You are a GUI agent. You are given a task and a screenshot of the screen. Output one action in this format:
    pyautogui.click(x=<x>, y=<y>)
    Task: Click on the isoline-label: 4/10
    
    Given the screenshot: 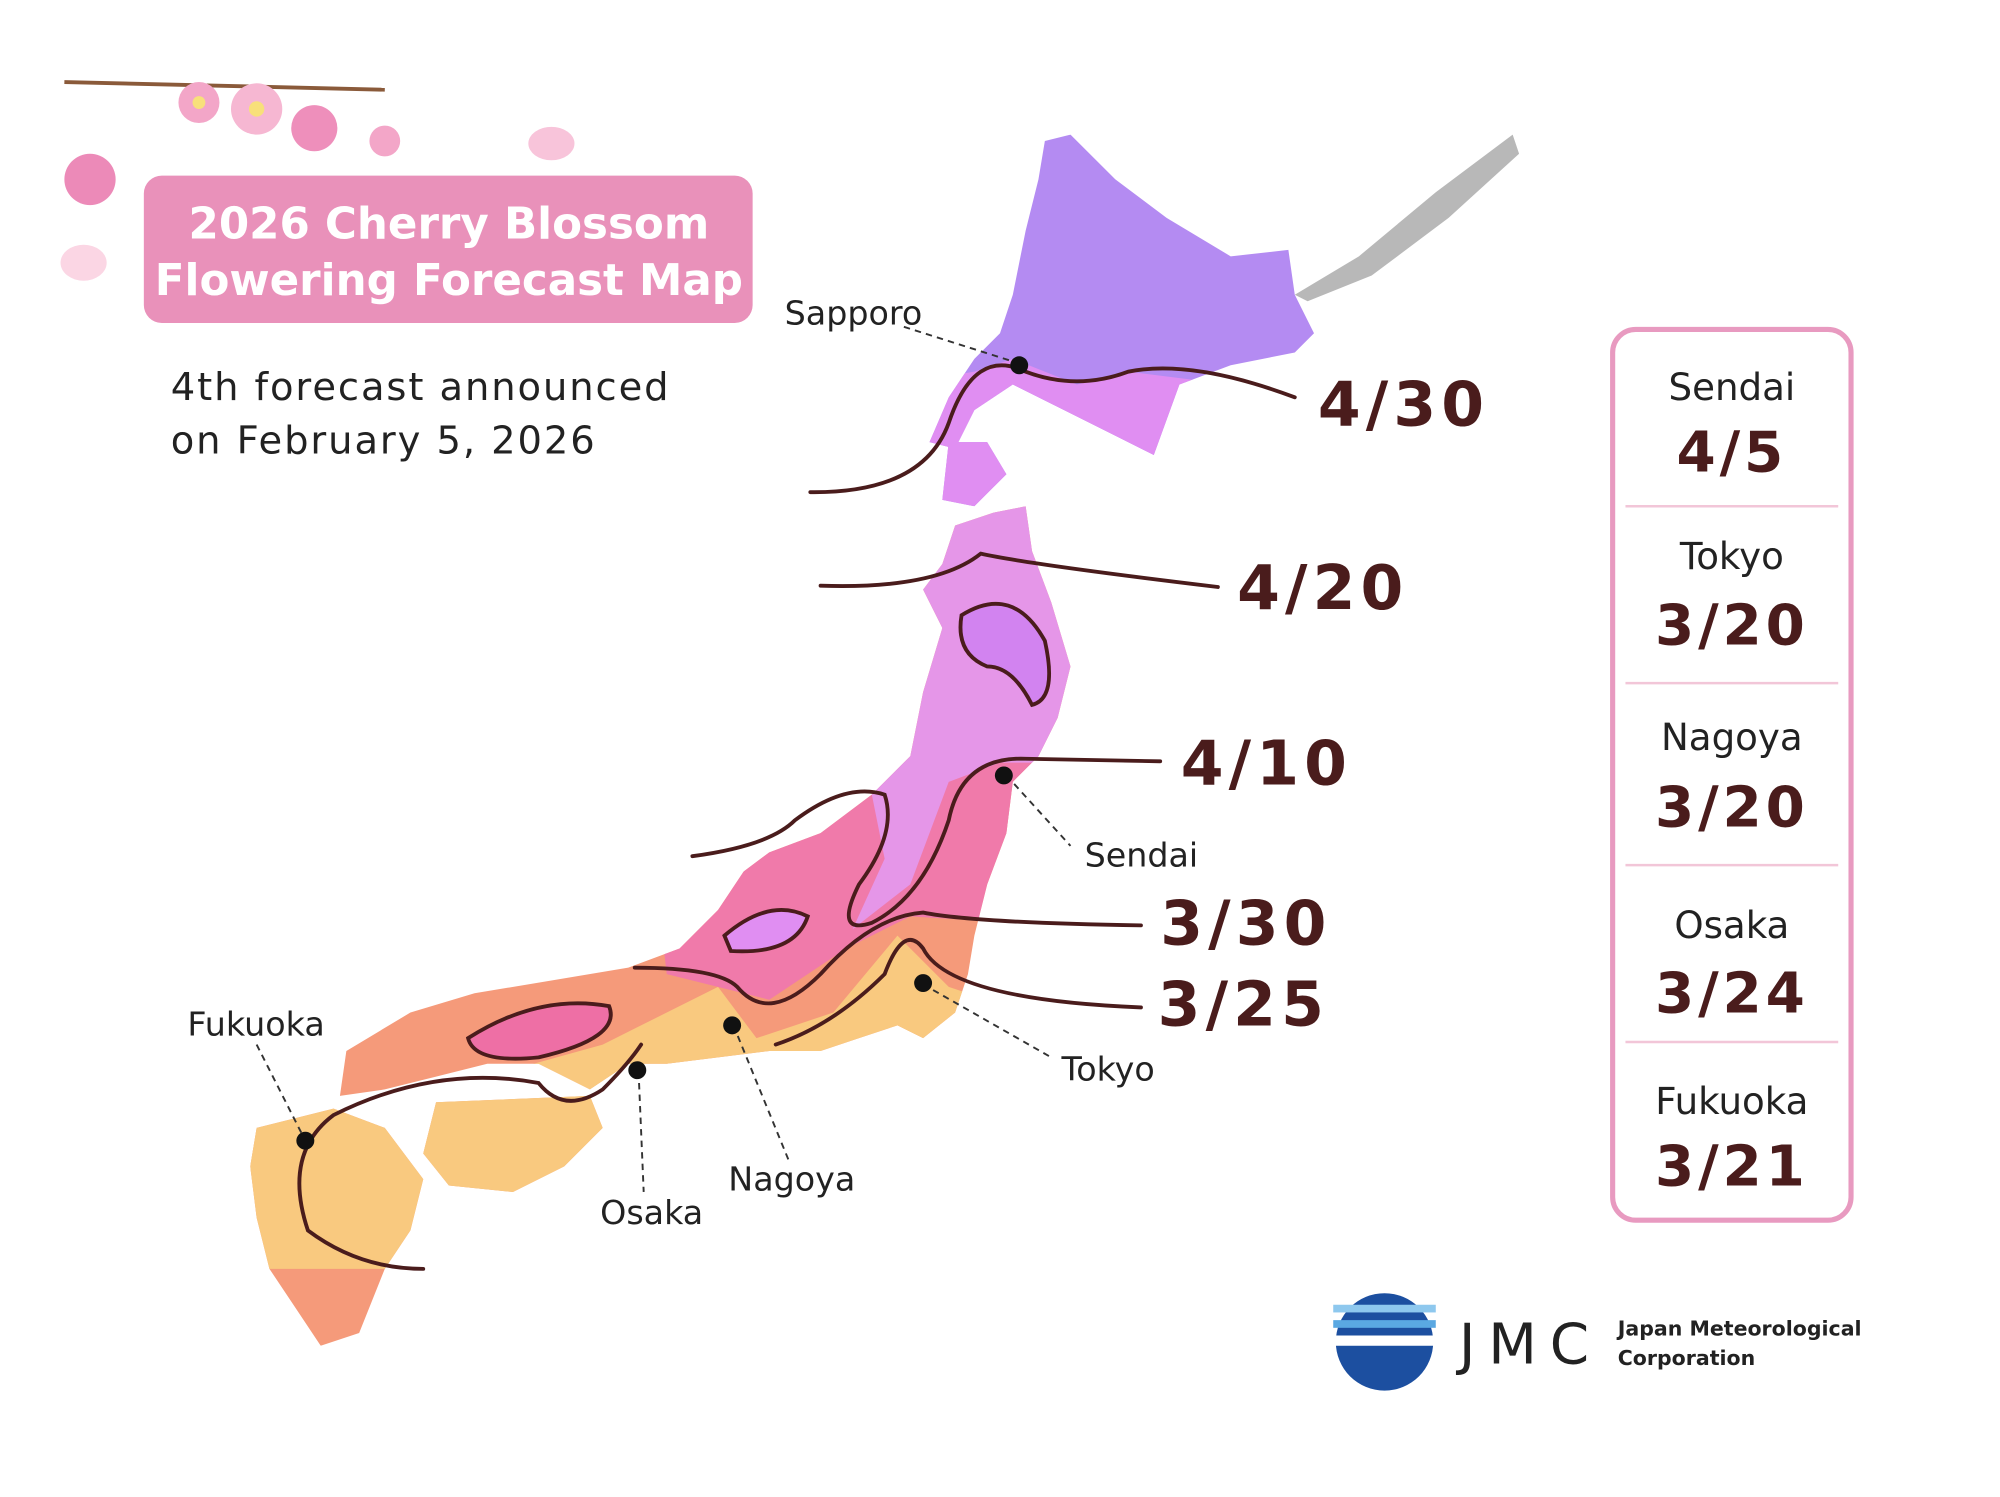 What is the action you would take?
    pyautogui.click(x=1266, y=763)
    